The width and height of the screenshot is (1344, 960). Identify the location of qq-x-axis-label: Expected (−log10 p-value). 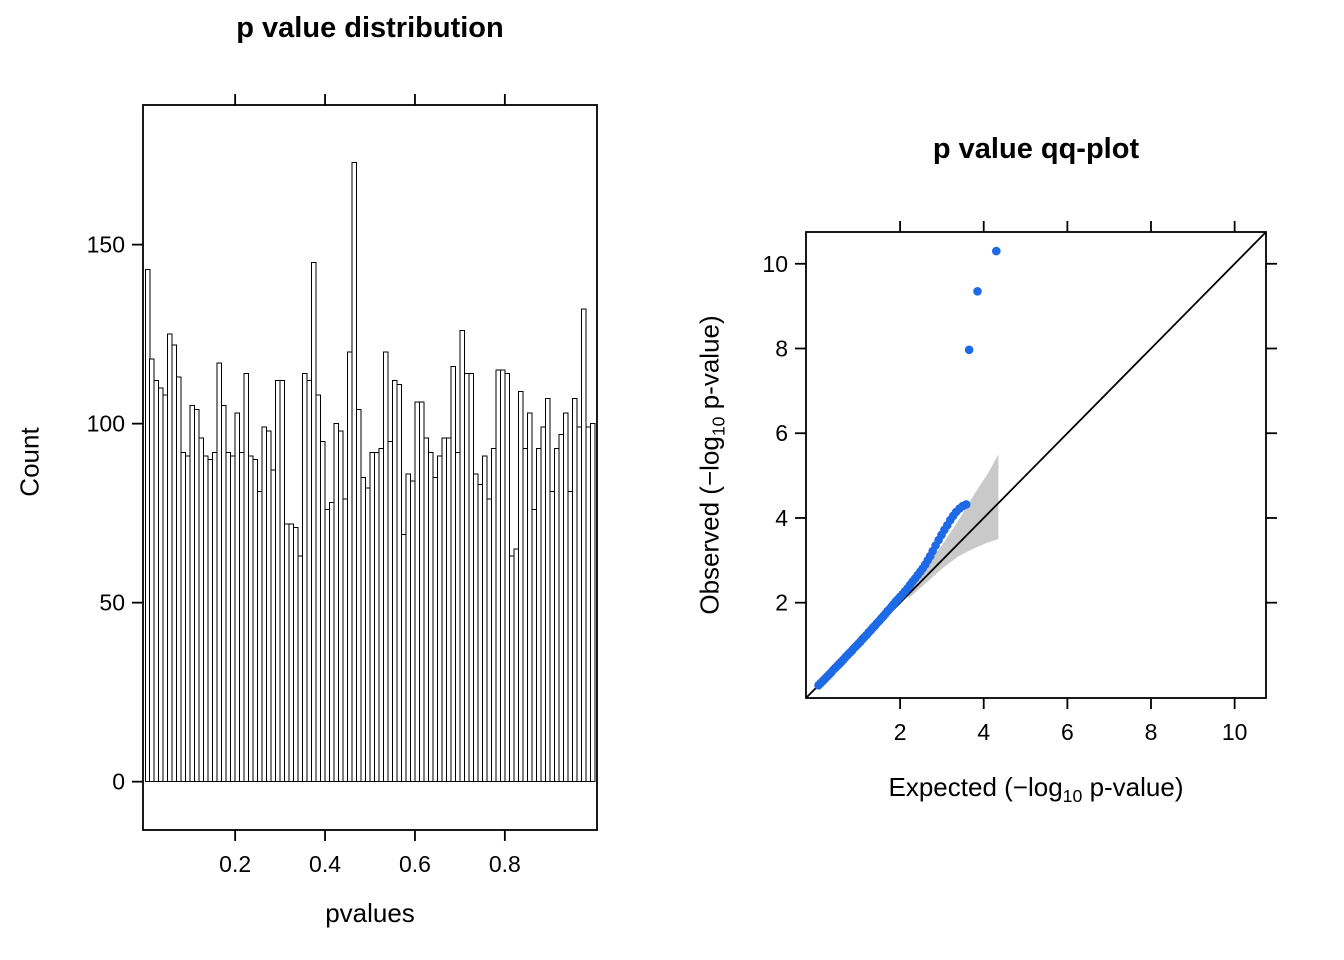
(1036, 789).